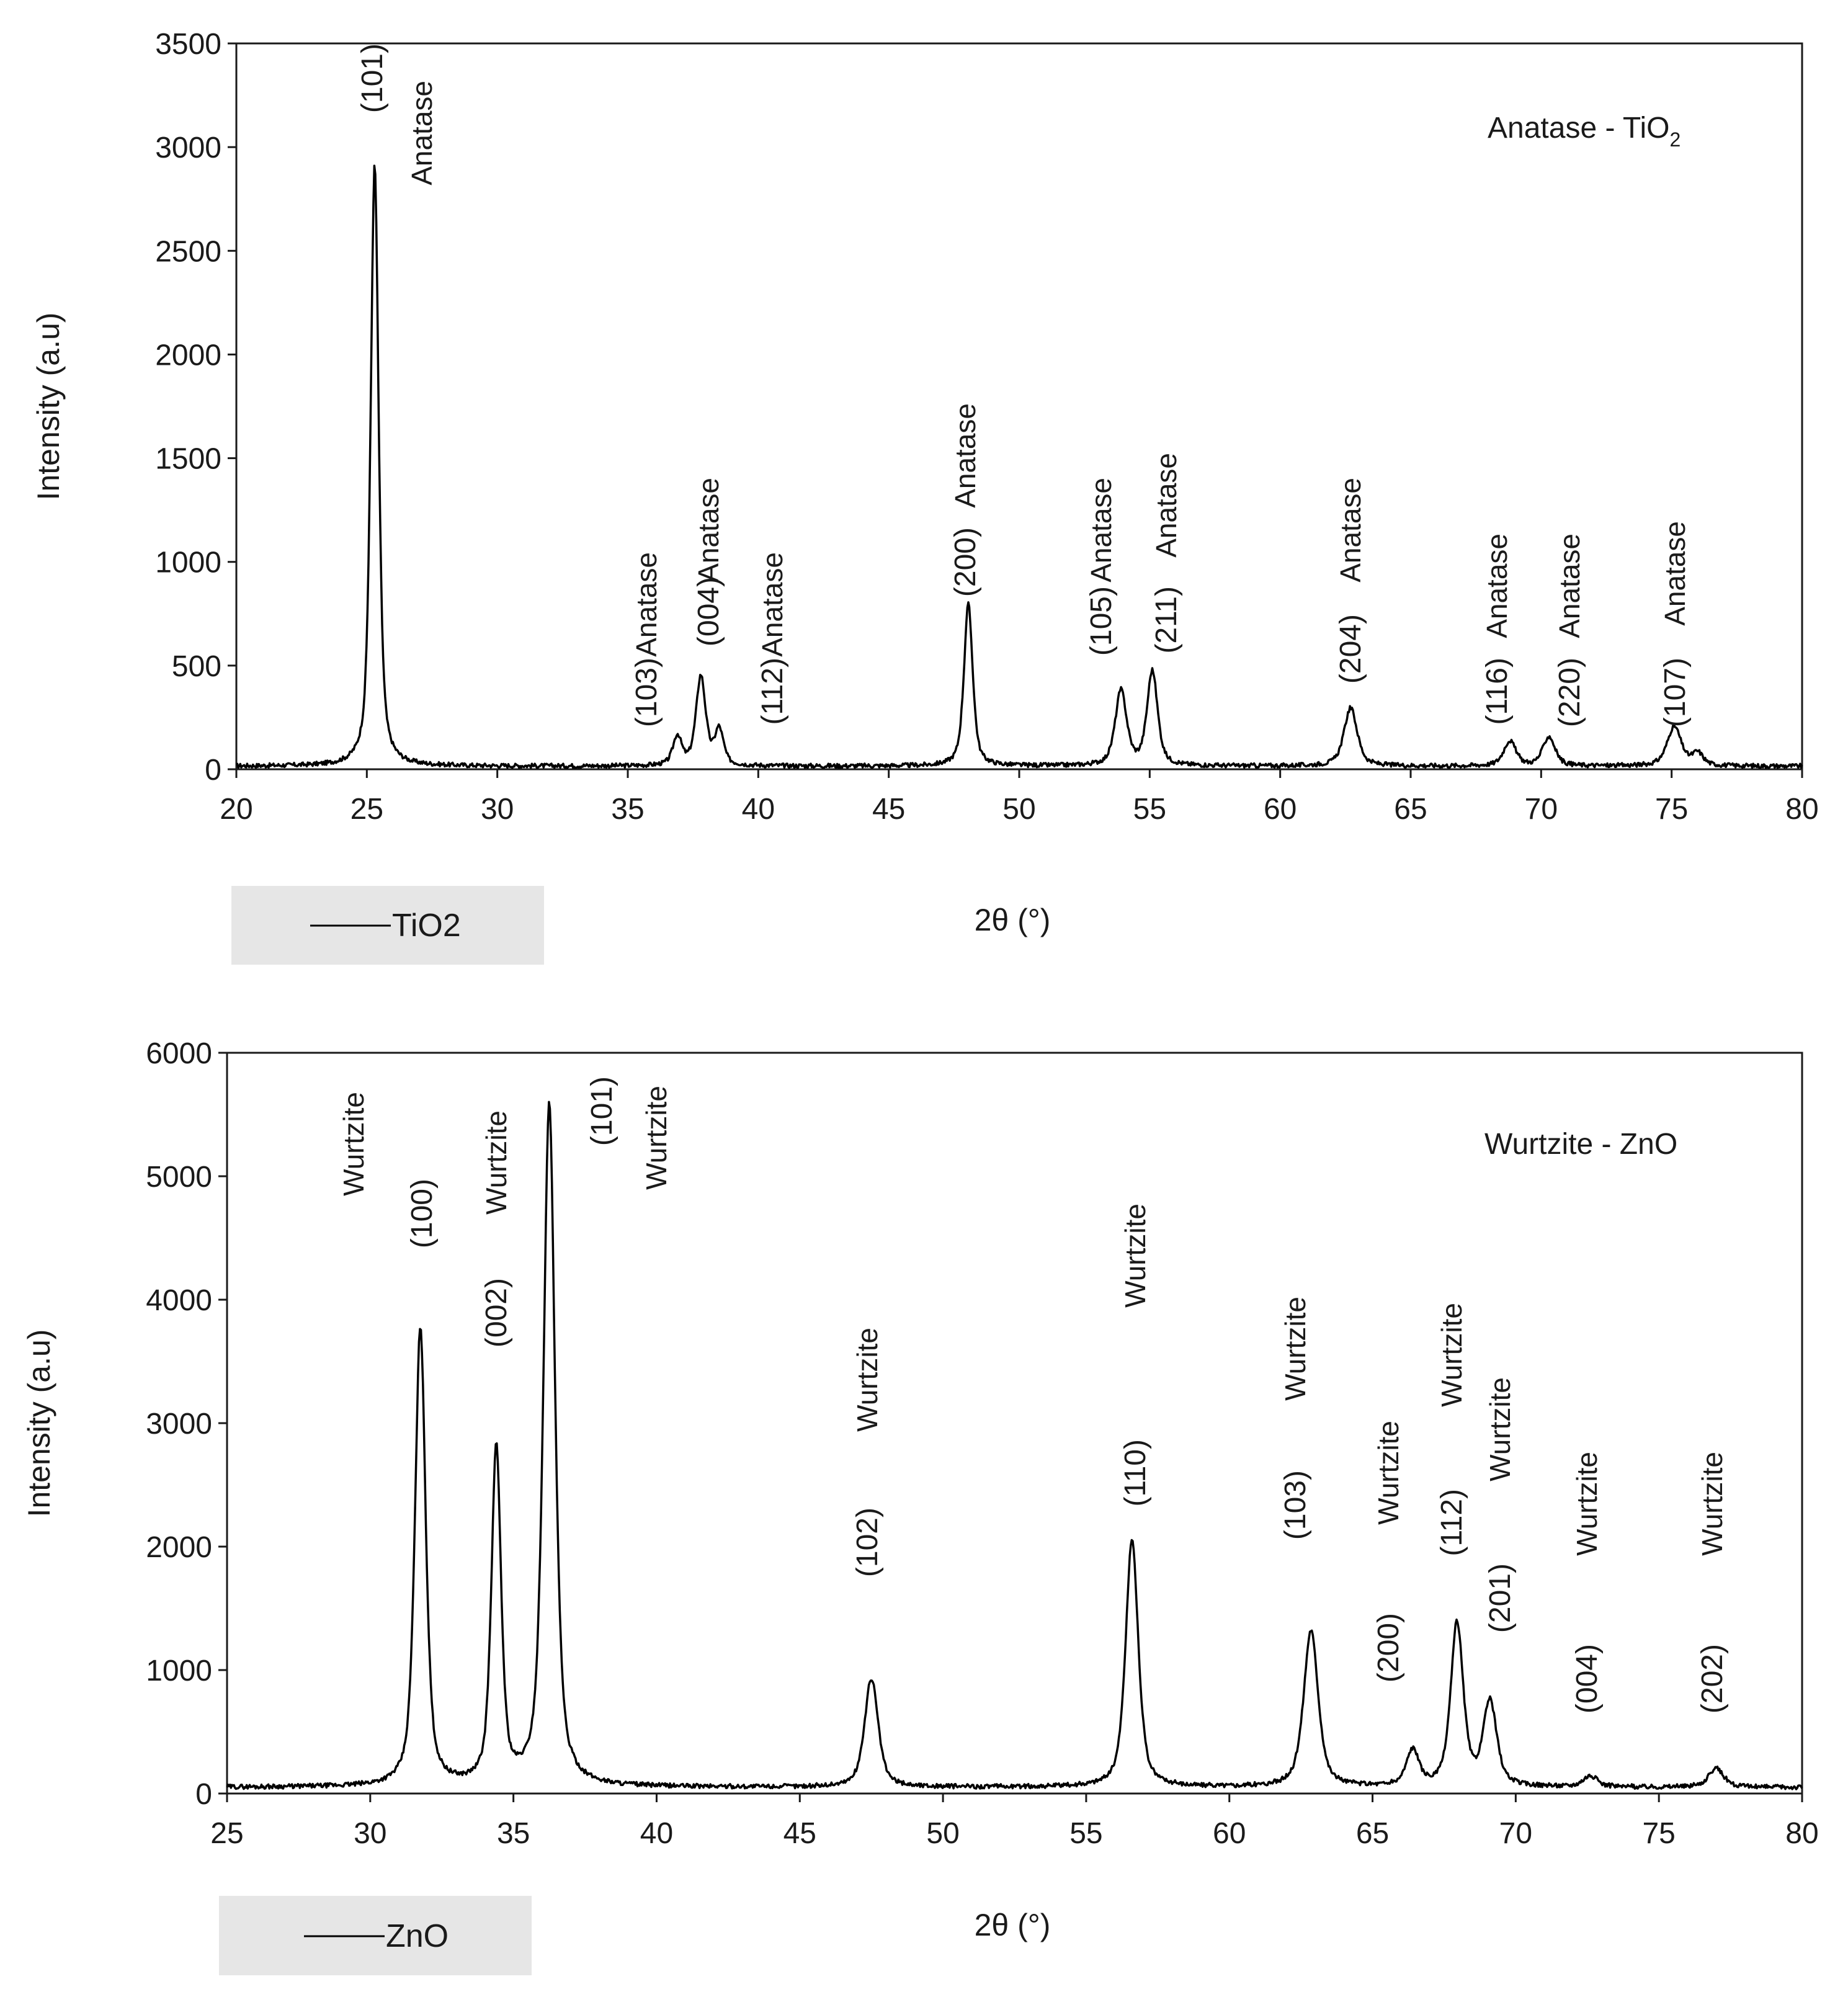  Describe the element at coordinates (375, 1936) in the screenshot. I see `zno-legend: ZnO` at that location.